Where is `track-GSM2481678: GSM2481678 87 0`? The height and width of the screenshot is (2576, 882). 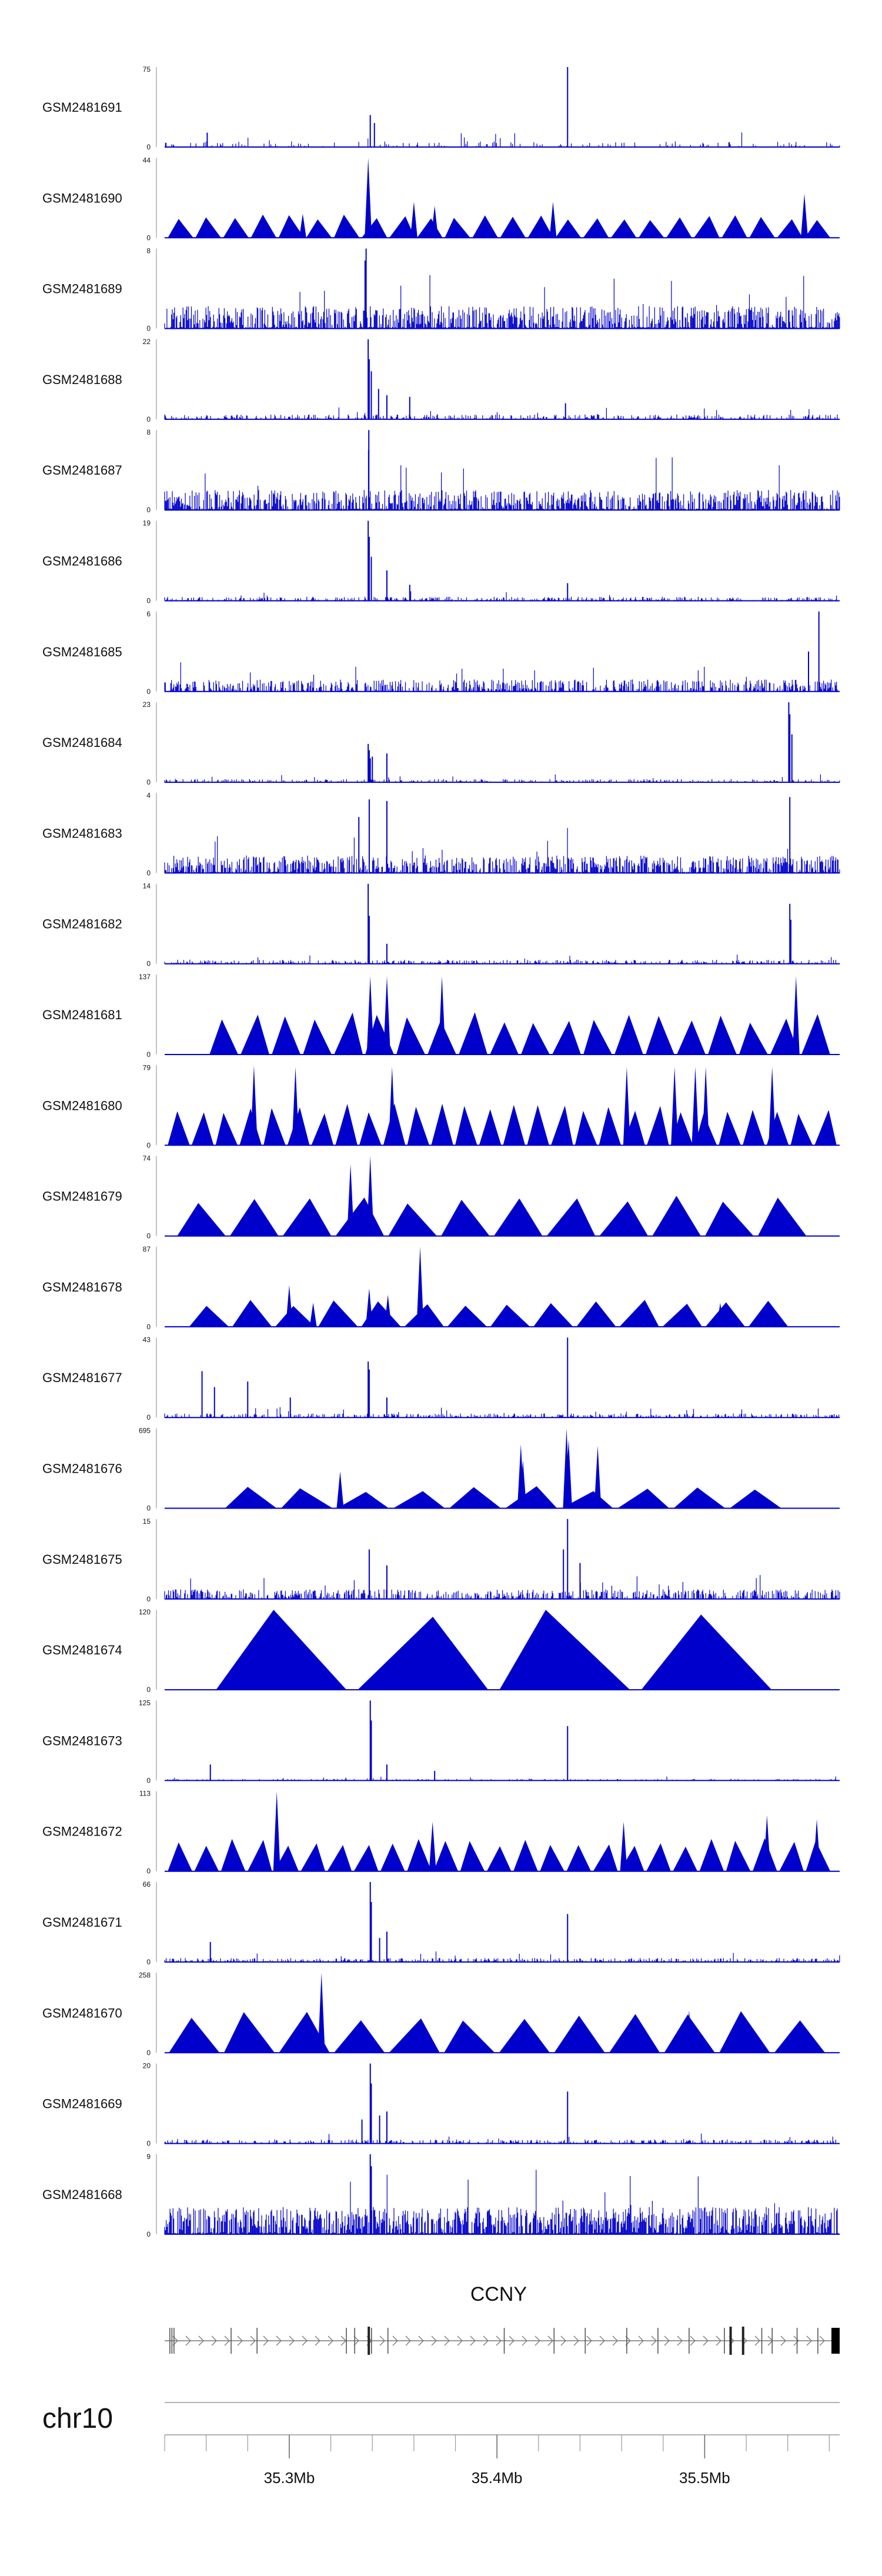
track-GSM2481678: GSM2481678 87 0 is located at coordinates (441, 1288).